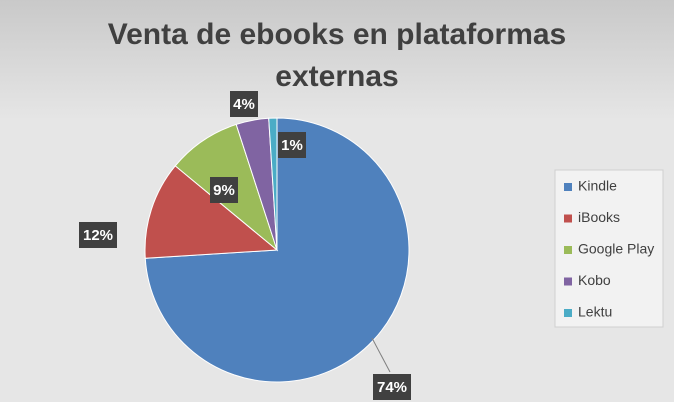 The width and height of the screenshot is (674, 402). I want to click on data-label: 12%, so click(98, 235).